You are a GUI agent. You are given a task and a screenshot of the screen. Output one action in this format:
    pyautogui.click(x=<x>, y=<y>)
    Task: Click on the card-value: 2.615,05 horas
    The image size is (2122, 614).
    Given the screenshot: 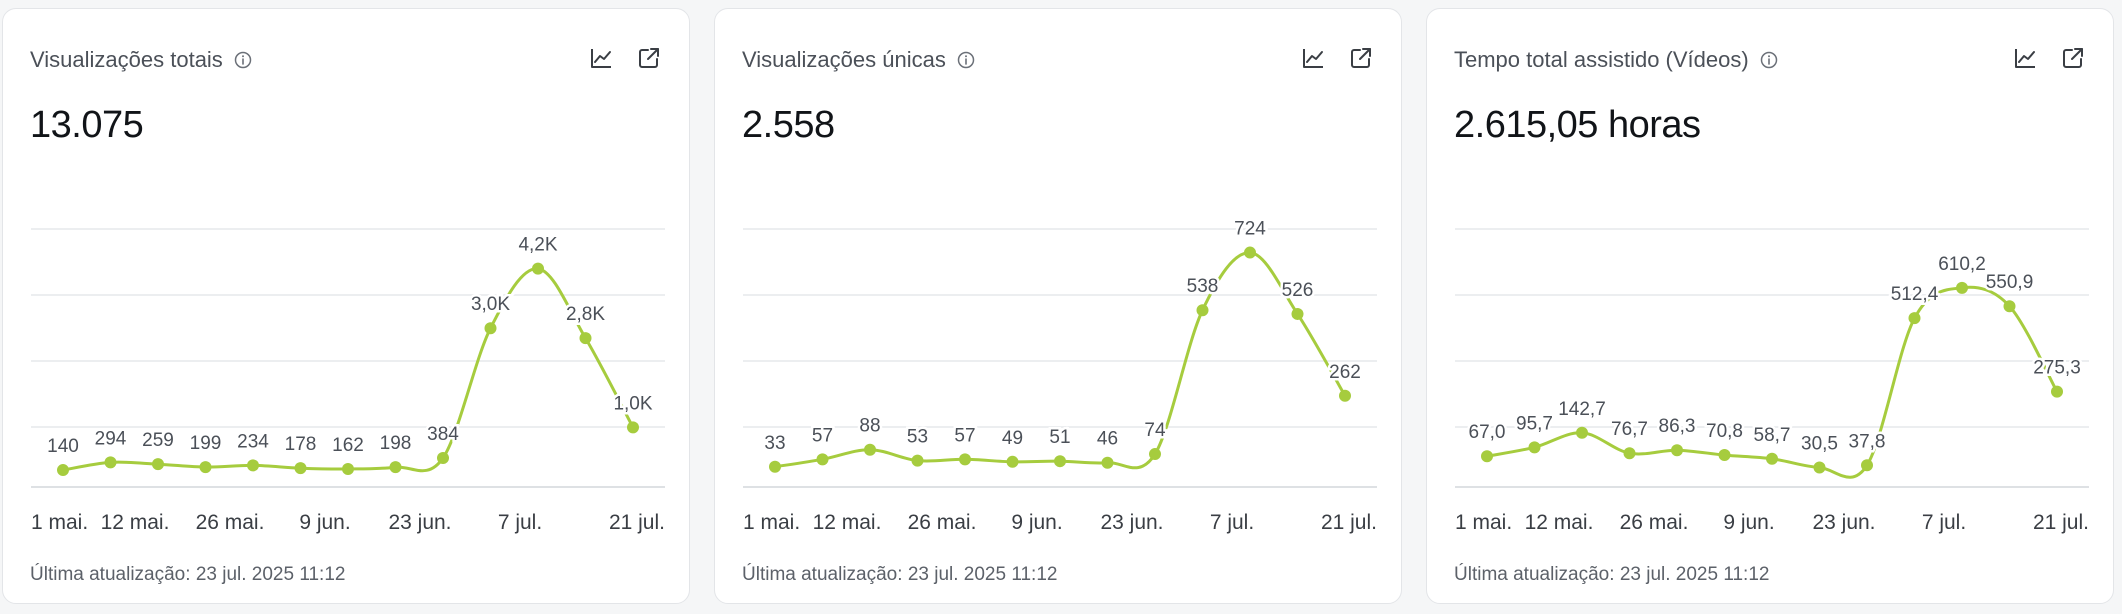 What is the action you would take?
    pyautogui.click(x=1577, y=125)
    